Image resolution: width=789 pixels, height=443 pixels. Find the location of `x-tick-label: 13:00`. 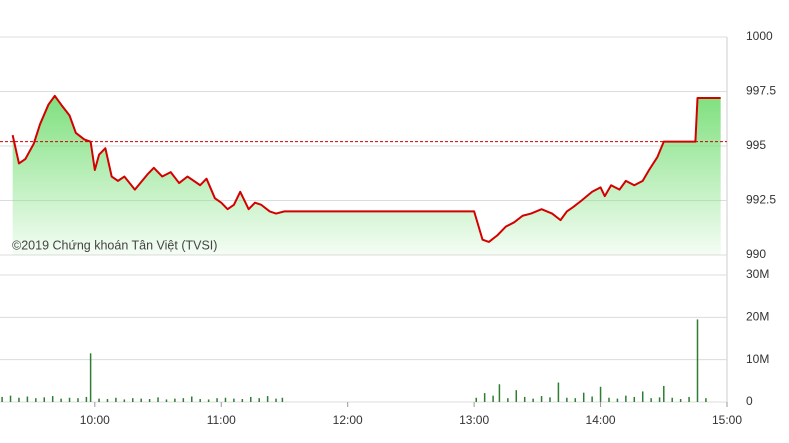

x-tick-label: 13:00 is located at coordinates (474, 420).